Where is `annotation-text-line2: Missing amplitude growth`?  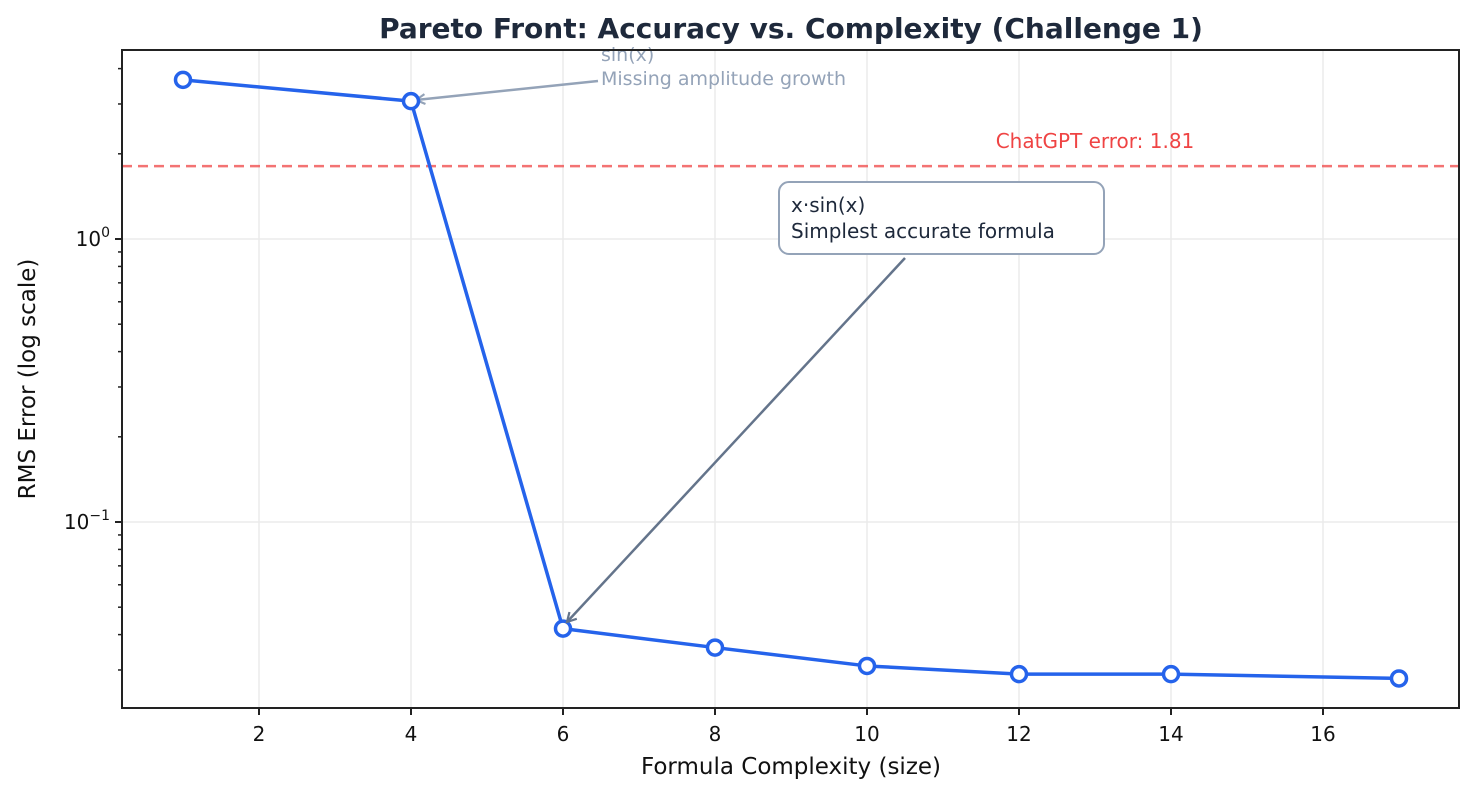
annotation-text-line2: Missing amplitude growth is located at coordinates (723, 79).